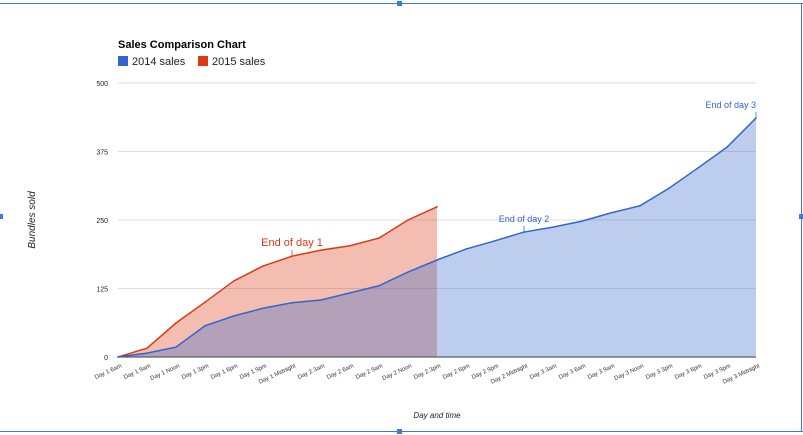 The height and width of the screenshot is (435, 803). I want to click on x-tick-label: Day 3 3pm, so click(659, 372).